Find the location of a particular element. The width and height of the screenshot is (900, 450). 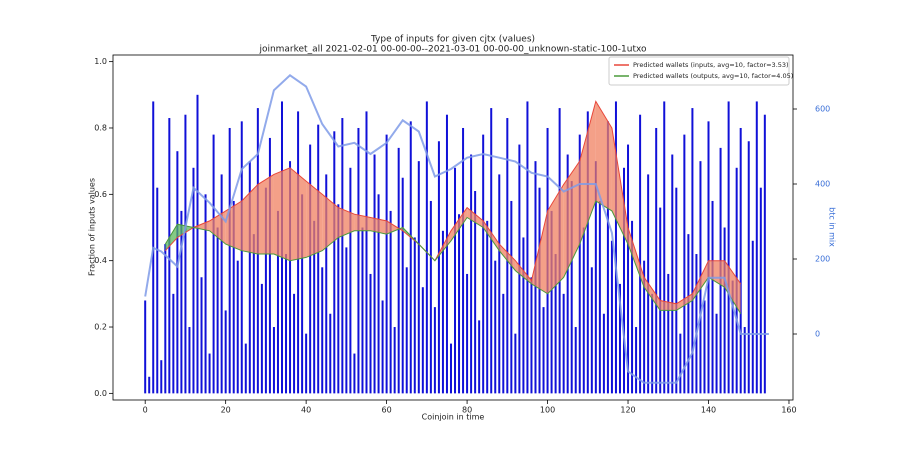

x-axis-label: Coinjoin in time is located at coordinates (453, 417).